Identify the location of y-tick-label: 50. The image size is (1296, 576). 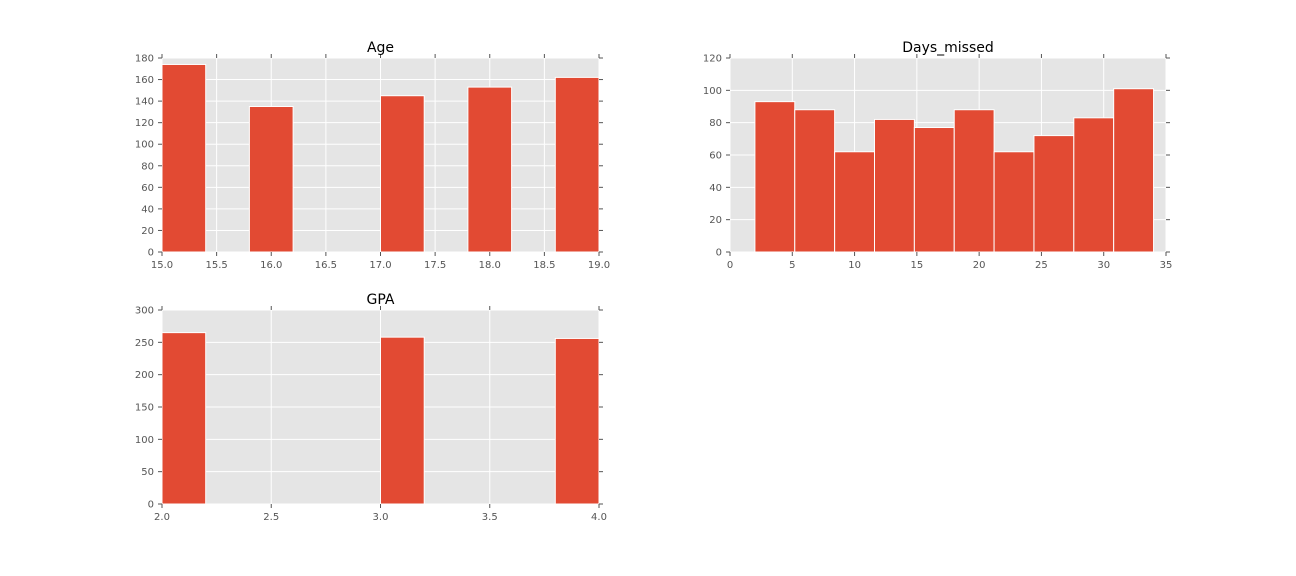
(147, 472).